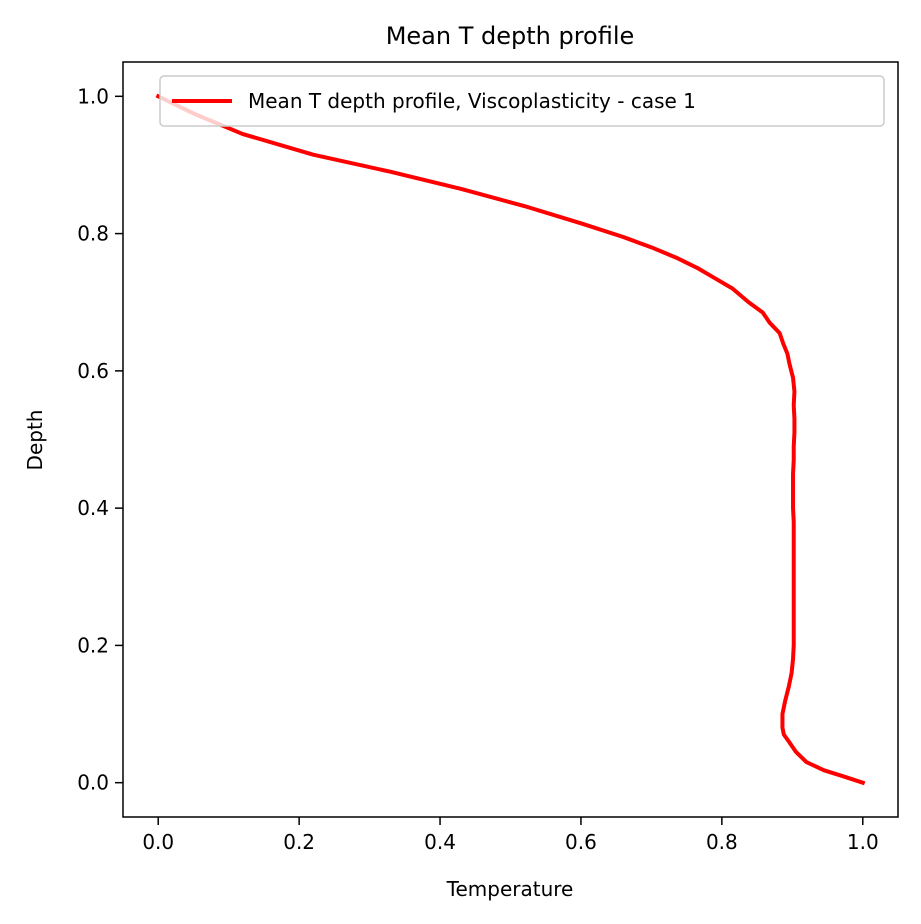 The width and height of the screenshot is (921, 924). Describe the element at coordinates (440, 842) in the screenshot. I see `x-tick-label: 0.4` at that location.